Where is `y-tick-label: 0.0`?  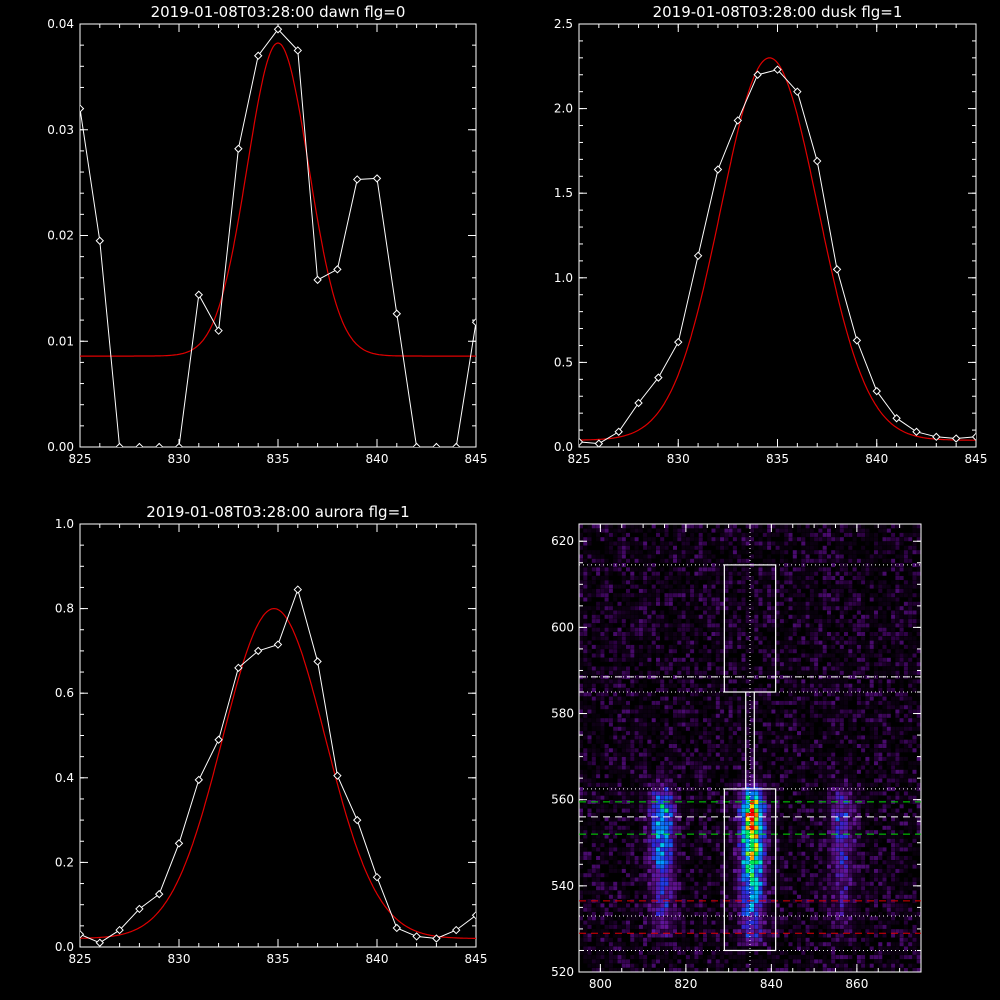 y-tick-label: 0.0 is located at coordinates (563, 447).